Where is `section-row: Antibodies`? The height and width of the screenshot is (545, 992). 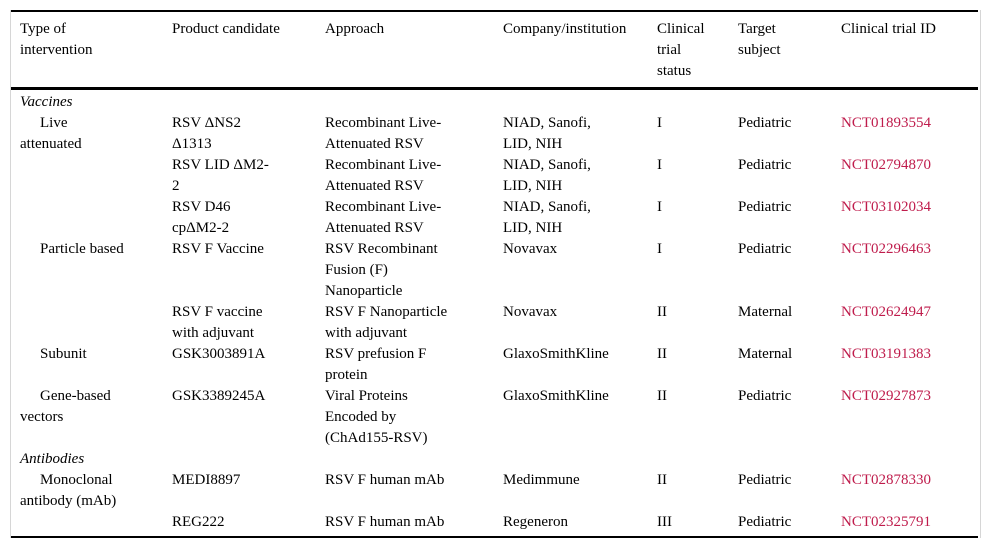
section-row: Antibodies is located at coordinates (494, 459).